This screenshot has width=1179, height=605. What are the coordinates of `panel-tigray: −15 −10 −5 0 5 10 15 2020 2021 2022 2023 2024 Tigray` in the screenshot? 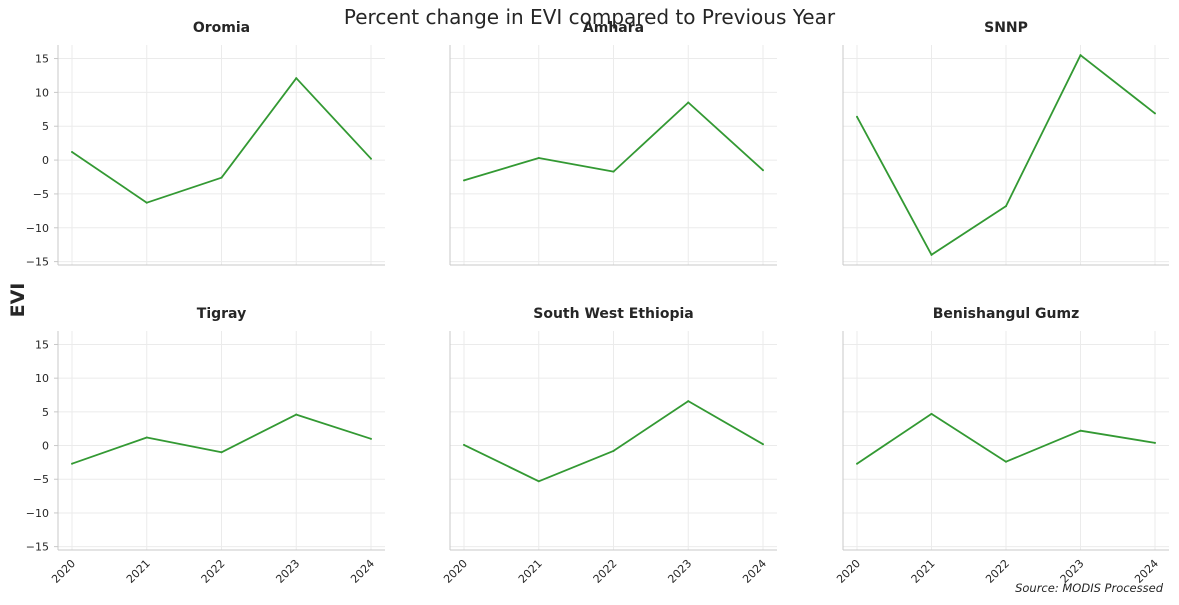 It's located at (205, 446).